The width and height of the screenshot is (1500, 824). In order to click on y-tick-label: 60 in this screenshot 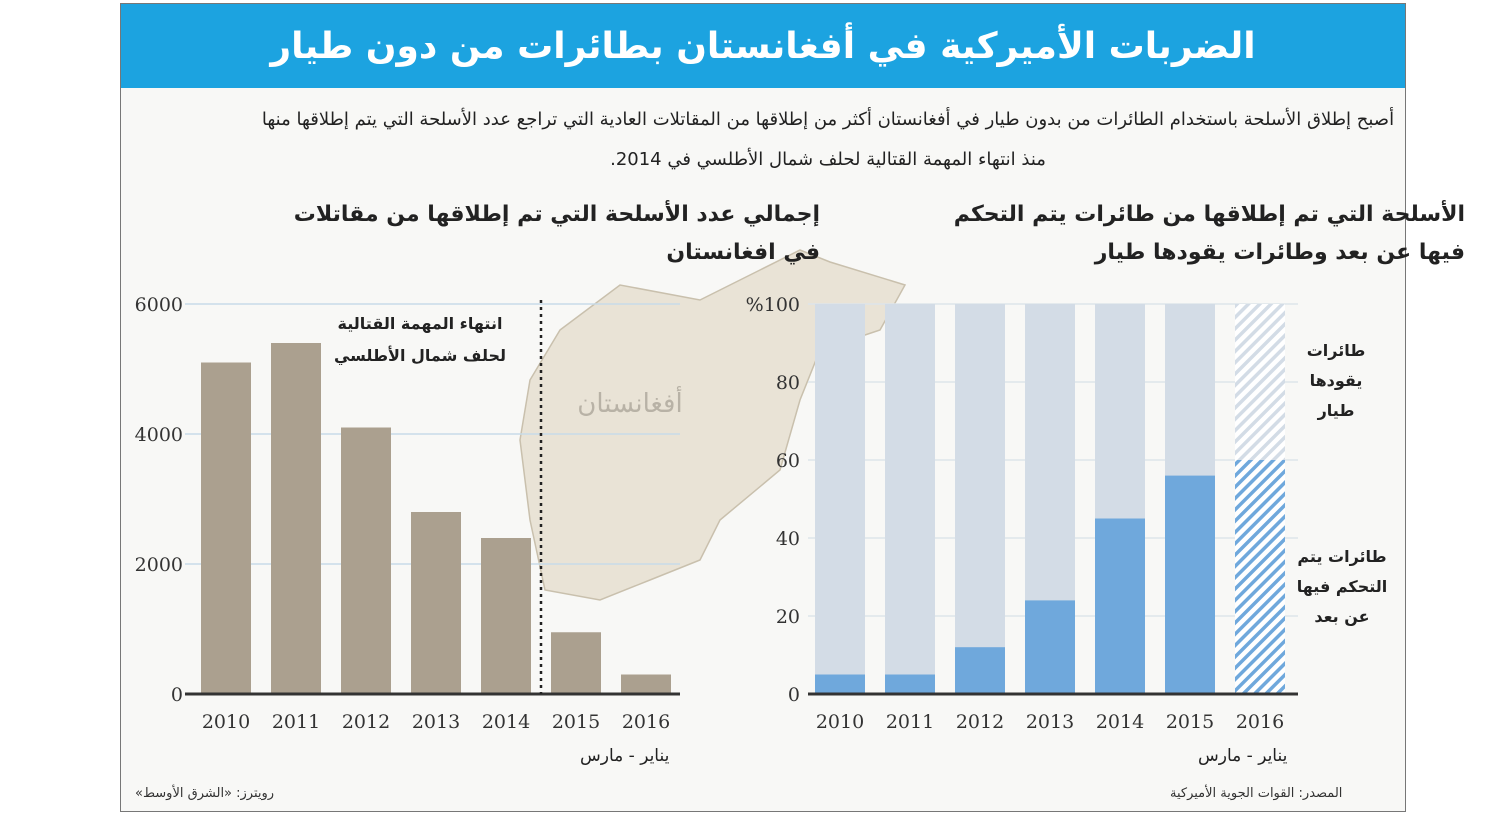, I will do `click(788, 461)`.